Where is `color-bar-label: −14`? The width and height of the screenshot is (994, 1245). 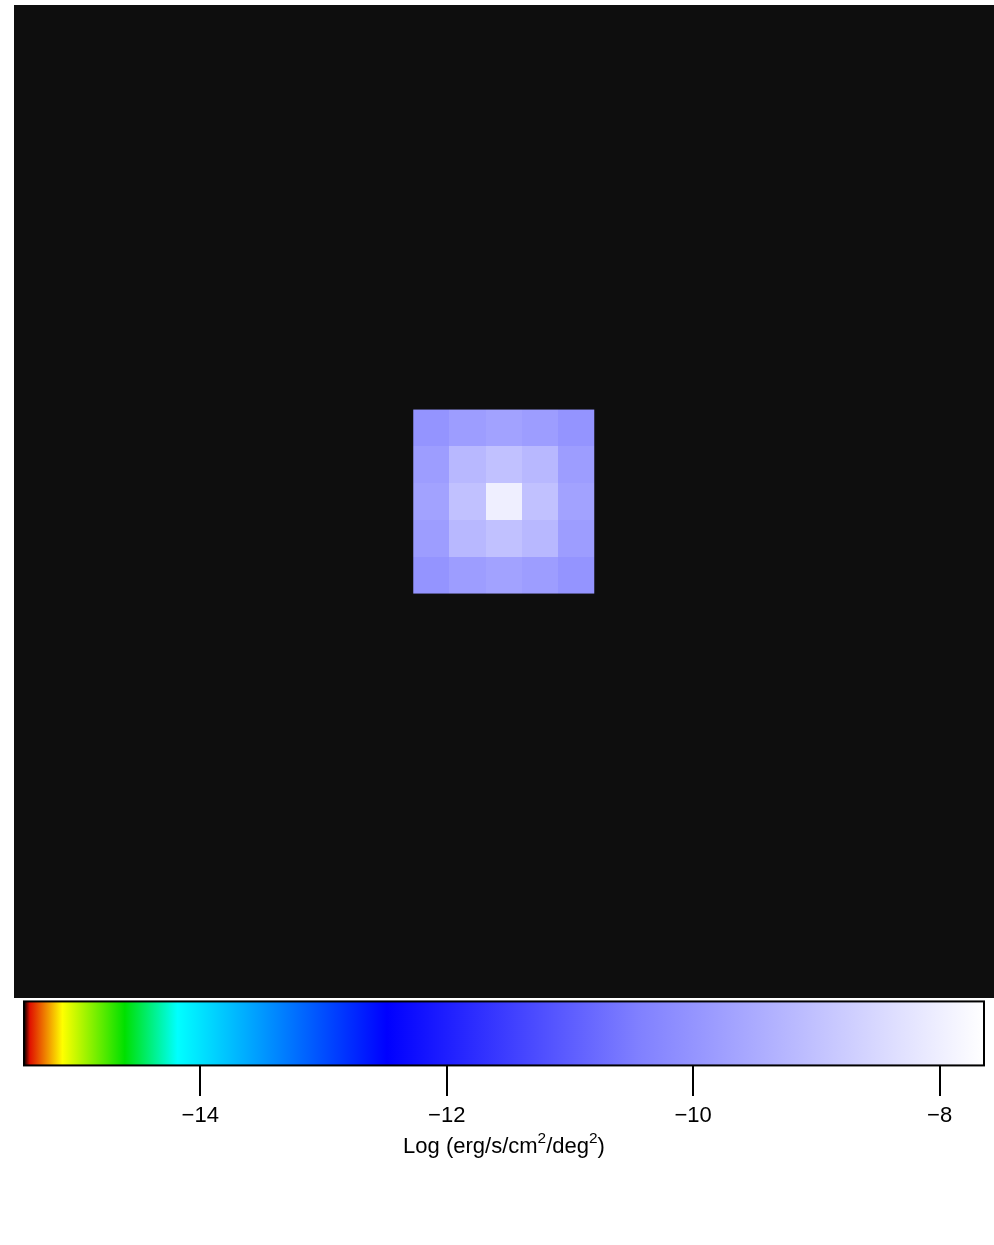
color-bar-label: −14 is located at coordinates (200, 1115).